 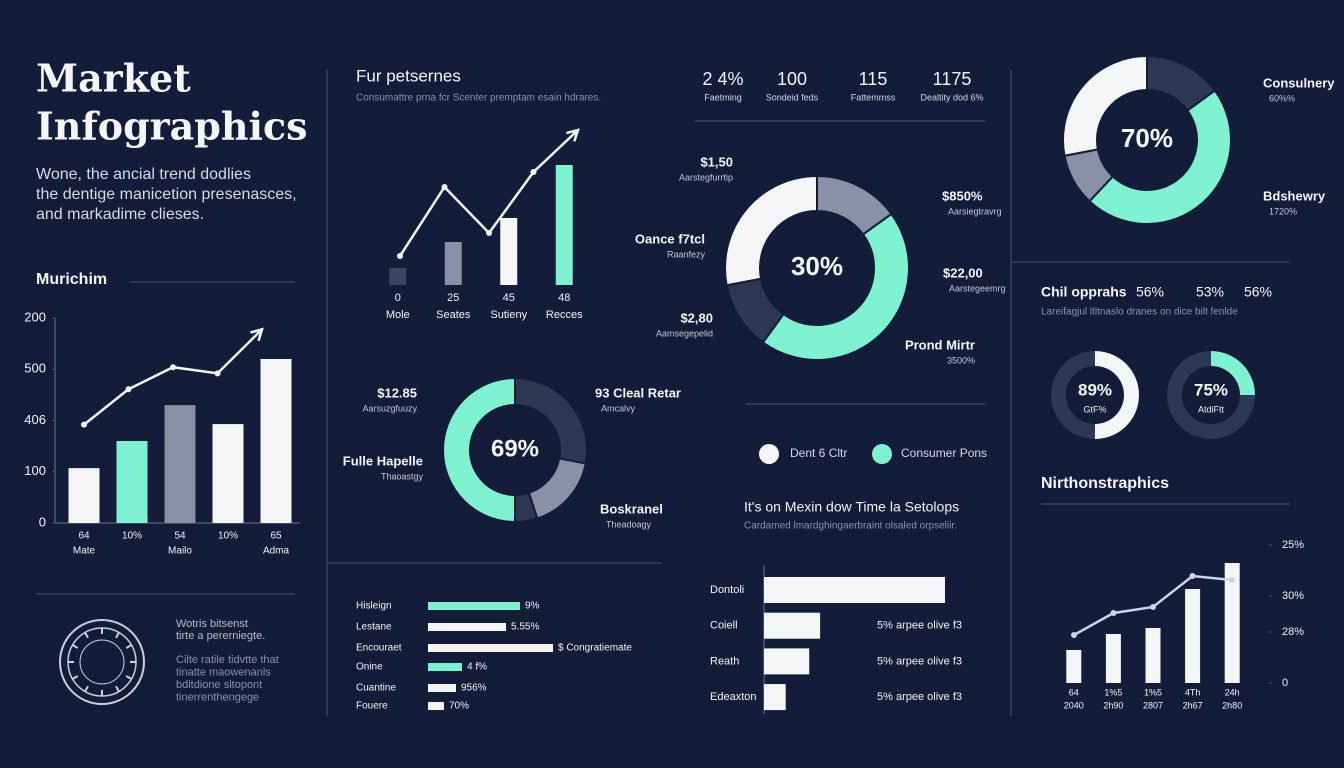 I want to click on center-label: 89%, so click(x=1095, y=389).